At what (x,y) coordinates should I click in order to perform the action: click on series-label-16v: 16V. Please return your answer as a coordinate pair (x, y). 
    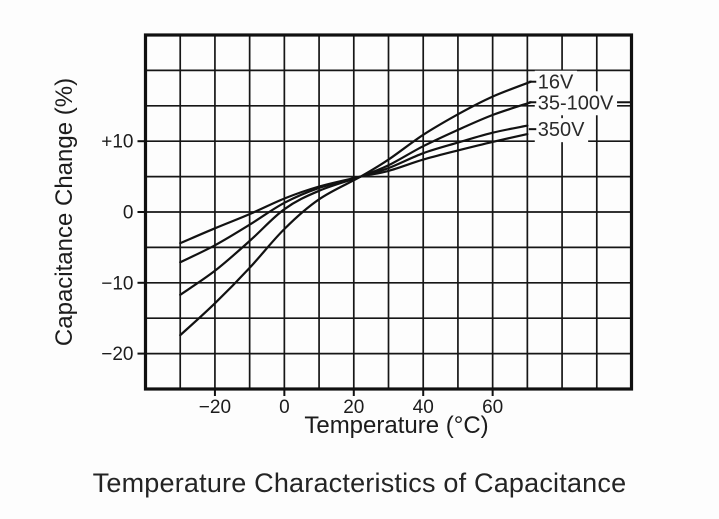
    Looking at the image, I should click on (556, 83).